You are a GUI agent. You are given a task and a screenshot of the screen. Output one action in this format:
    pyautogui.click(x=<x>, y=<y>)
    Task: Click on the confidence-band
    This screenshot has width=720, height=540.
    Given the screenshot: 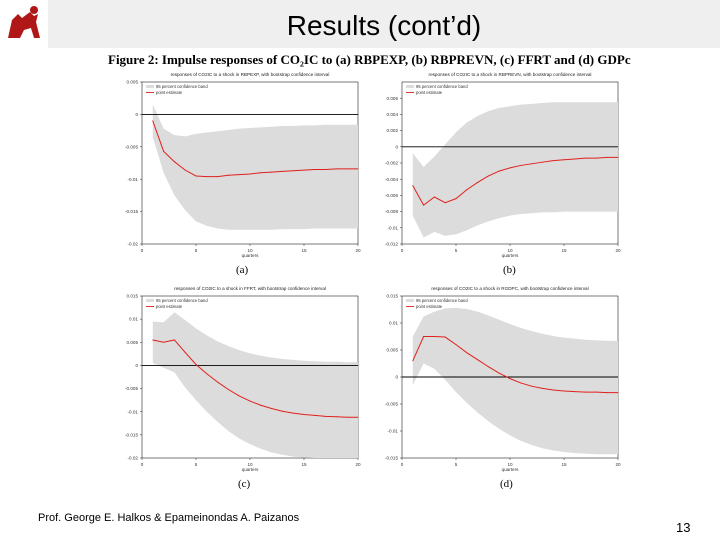 What is the action you would take?
    pyautogui.click(x=255, y=167)
    